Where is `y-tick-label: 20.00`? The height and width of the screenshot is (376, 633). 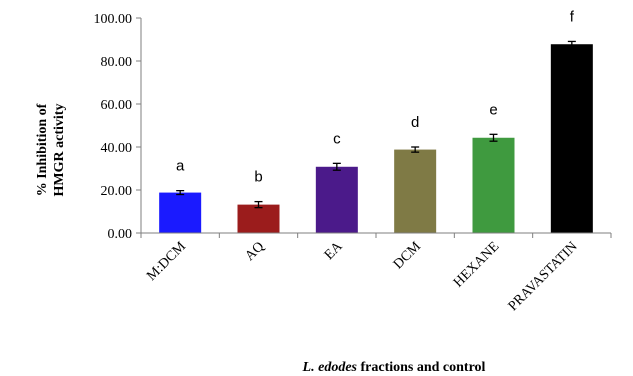 y-tick-label: 20.00 is located at coordinates (117, 191).